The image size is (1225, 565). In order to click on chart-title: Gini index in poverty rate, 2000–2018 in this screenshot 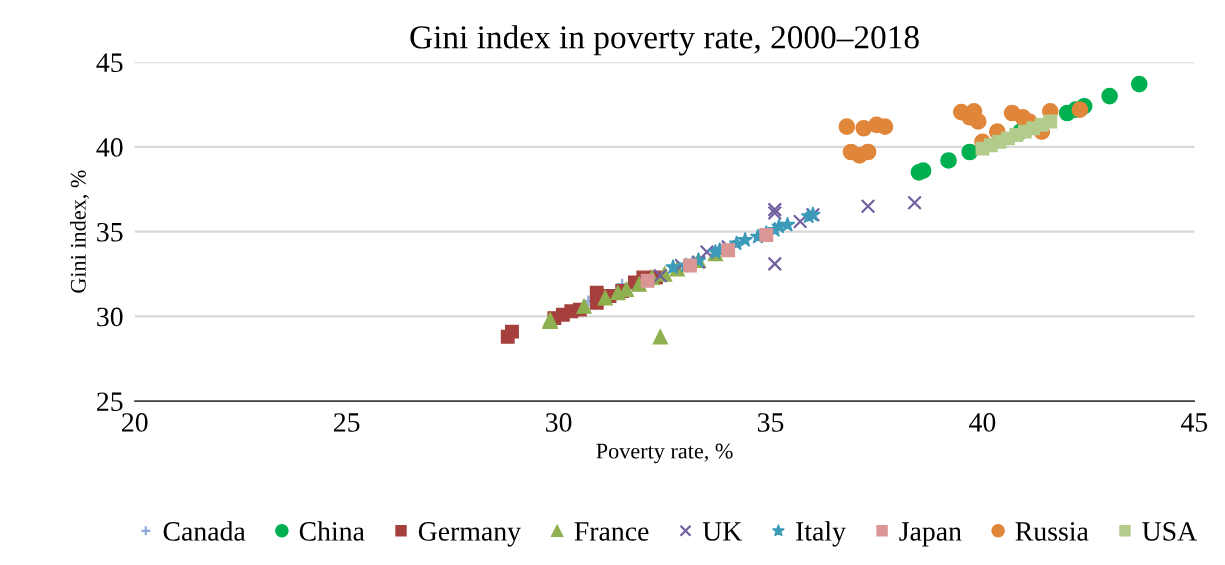, I will do `click(664, 40)`.